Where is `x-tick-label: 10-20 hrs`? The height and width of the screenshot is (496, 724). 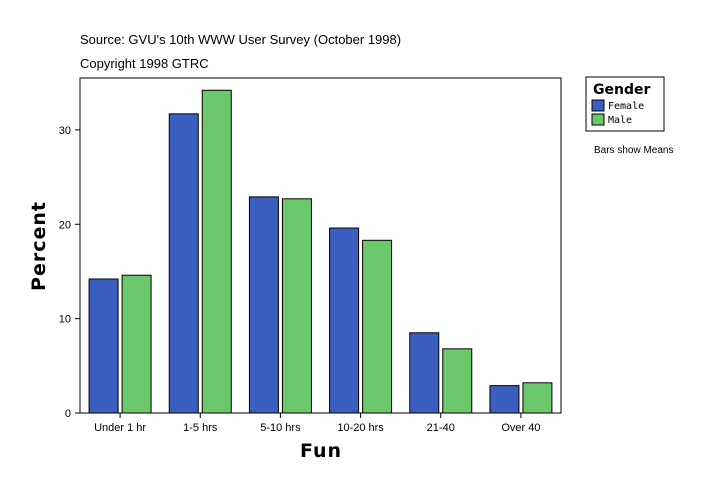 x-tick-label: 10-20 hrs is located at coordinates (360, 428).